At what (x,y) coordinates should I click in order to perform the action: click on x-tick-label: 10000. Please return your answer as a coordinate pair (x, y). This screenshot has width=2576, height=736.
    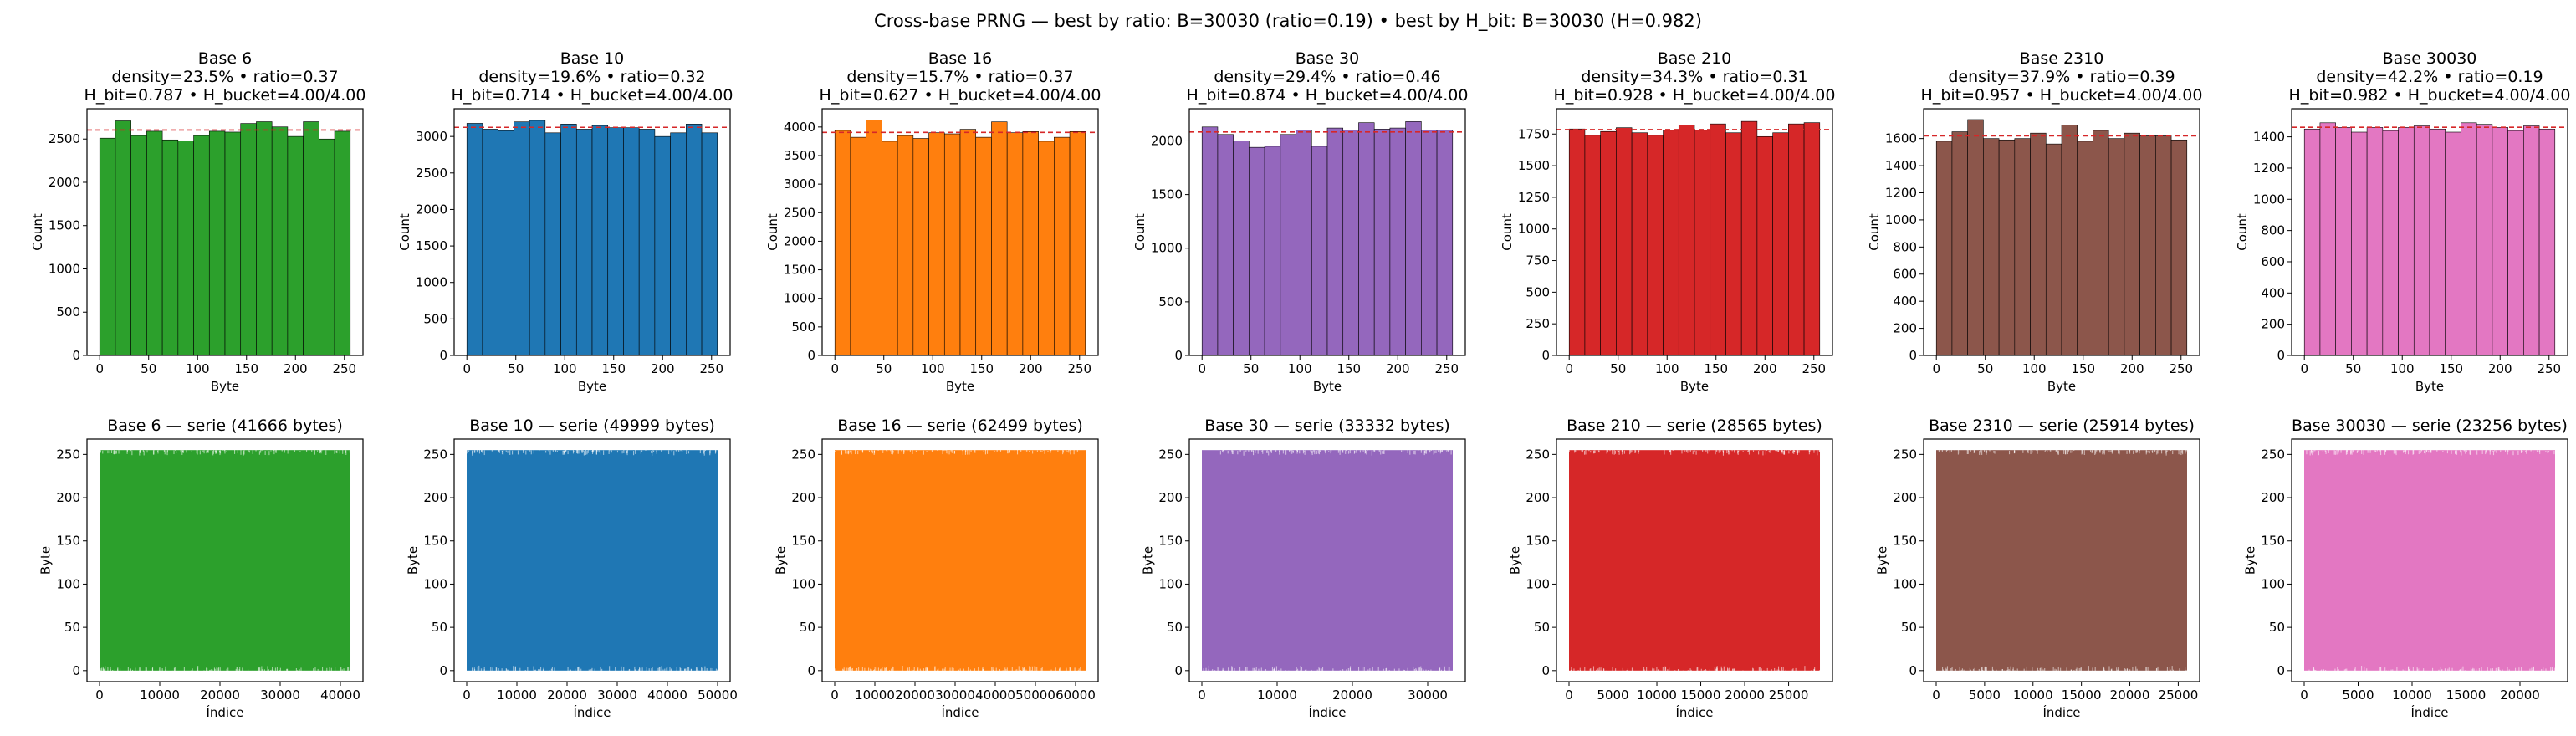
    Looking at the image, I should click on (160, 695).